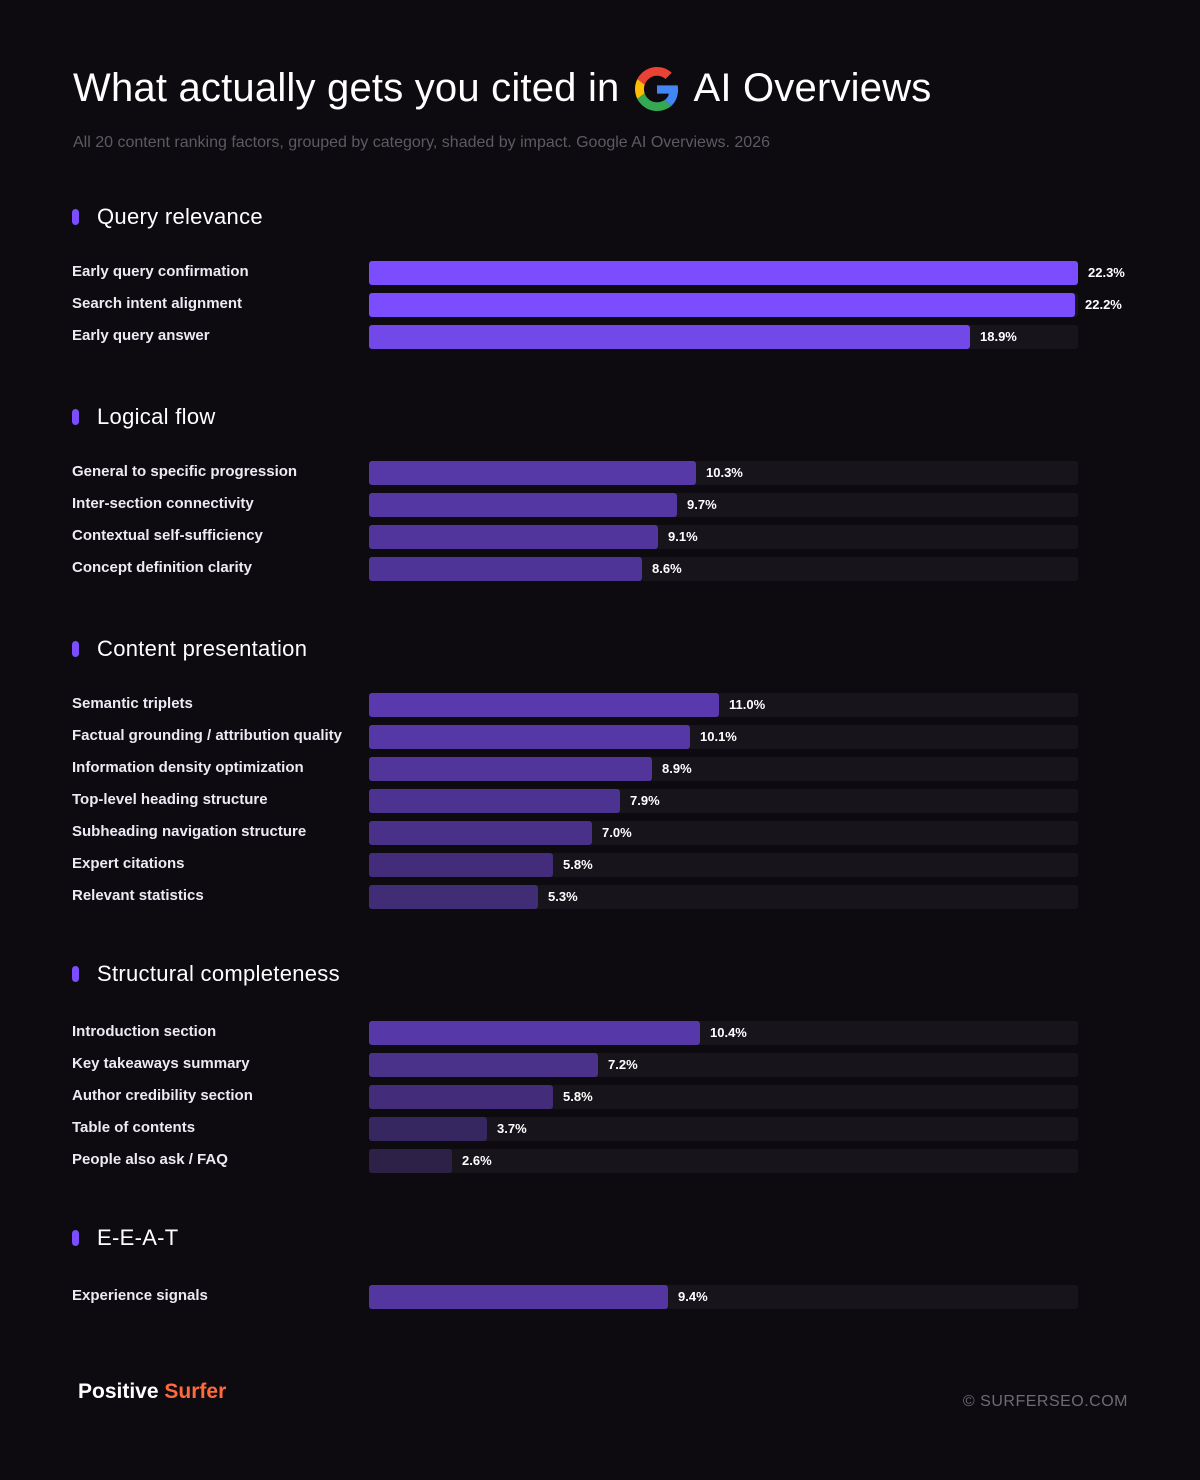 The height and width of the screenshot is (1480, 1200). I want to click on bar-label: Table of contents, so click(134, 1127).